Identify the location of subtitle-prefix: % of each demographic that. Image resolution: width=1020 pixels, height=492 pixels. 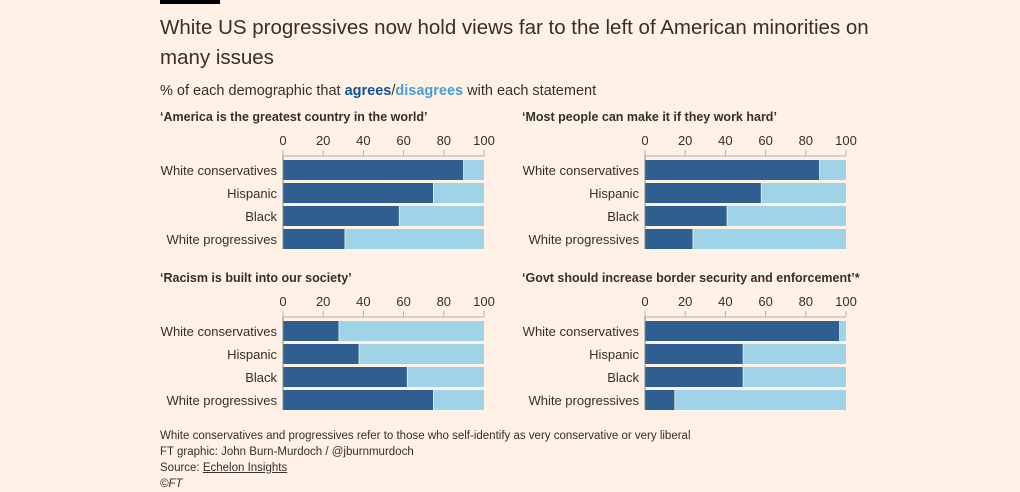
(252, 91).